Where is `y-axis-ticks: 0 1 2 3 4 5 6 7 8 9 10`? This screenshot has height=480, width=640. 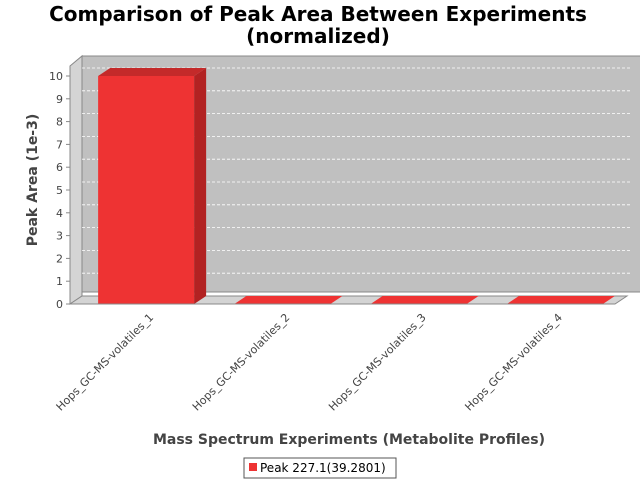 y-axis-ticks: 0 1 2 3 4 5 6 7 8 9 10 is located at coordinates (59, 190).